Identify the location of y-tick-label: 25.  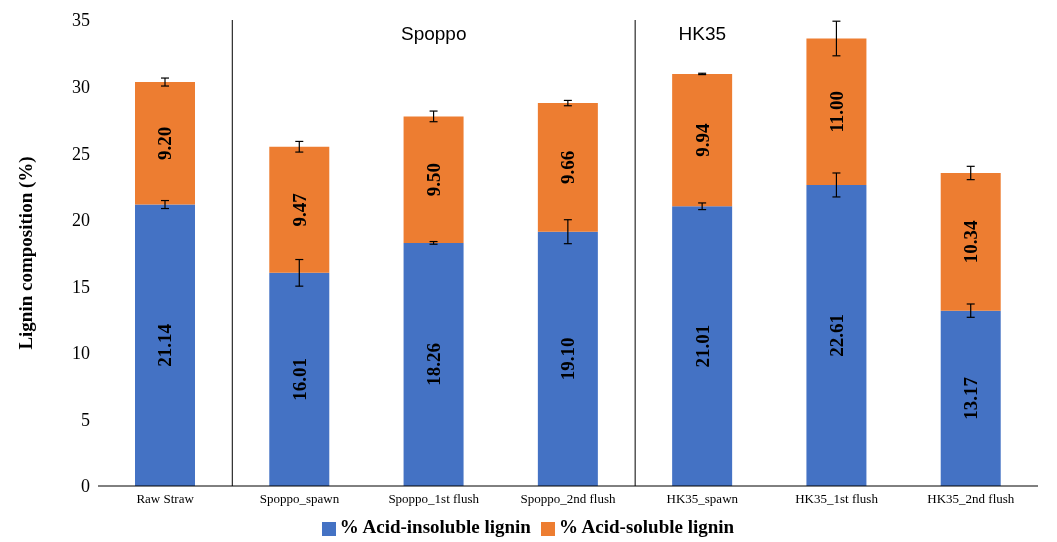
(81, 153).